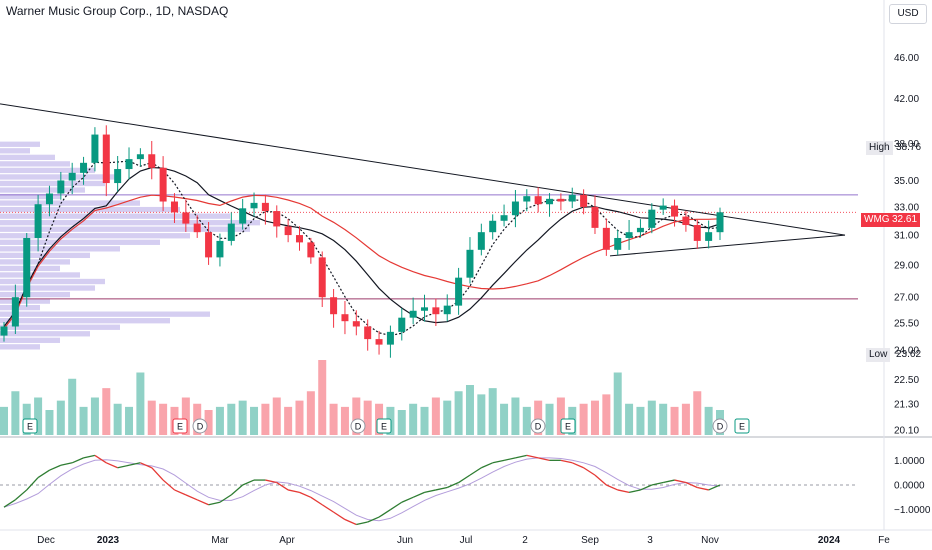 This screenshot has width=932, height=550. I want to click on oscillator-tick-label: −1.0000, so click(912, 510).